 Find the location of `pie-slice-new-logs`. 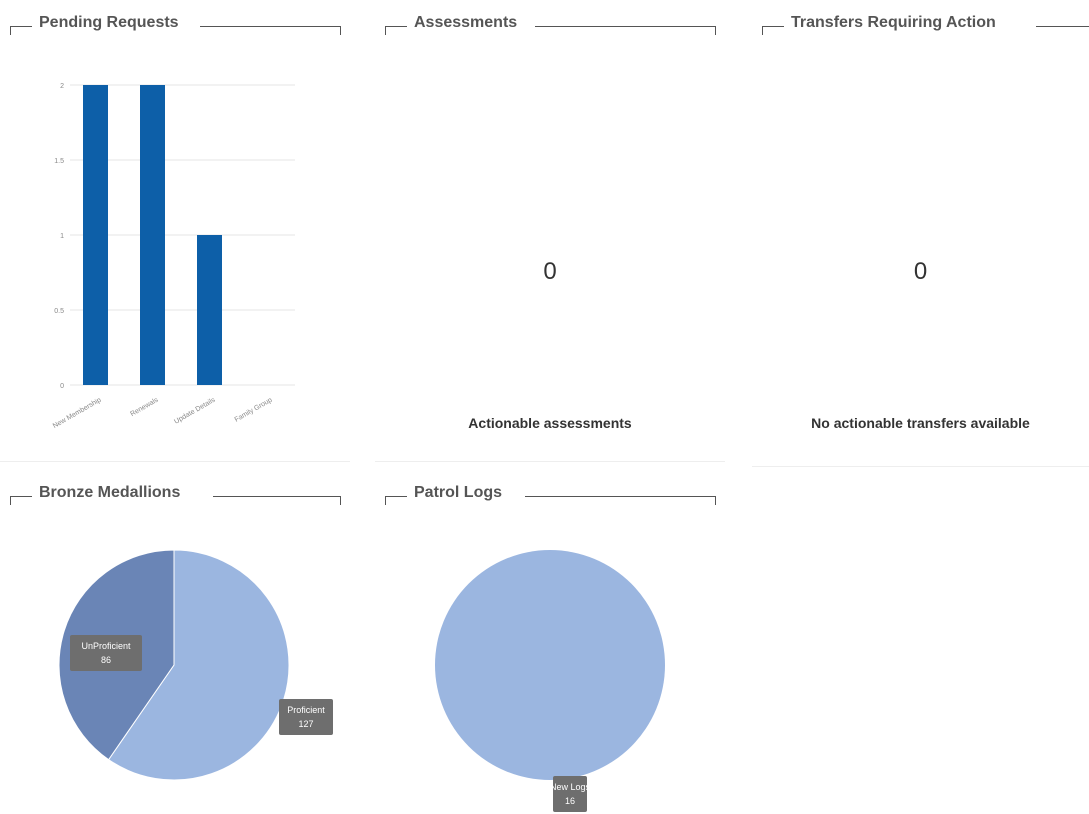

pie-slice-new-logs is located at coordinates (550, 665).